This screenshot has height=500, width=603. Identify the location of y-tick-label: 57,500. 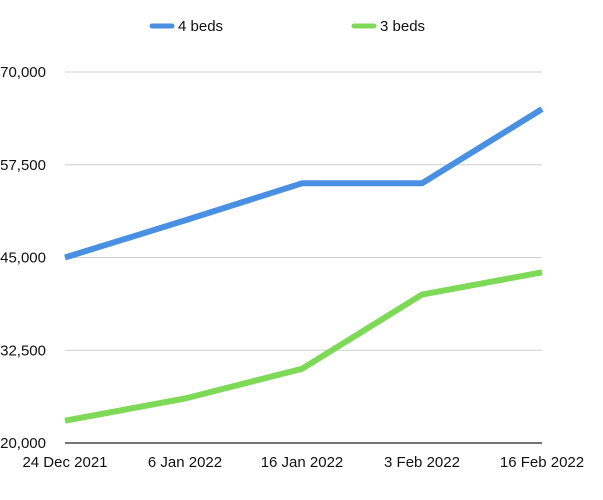
(23, 165).